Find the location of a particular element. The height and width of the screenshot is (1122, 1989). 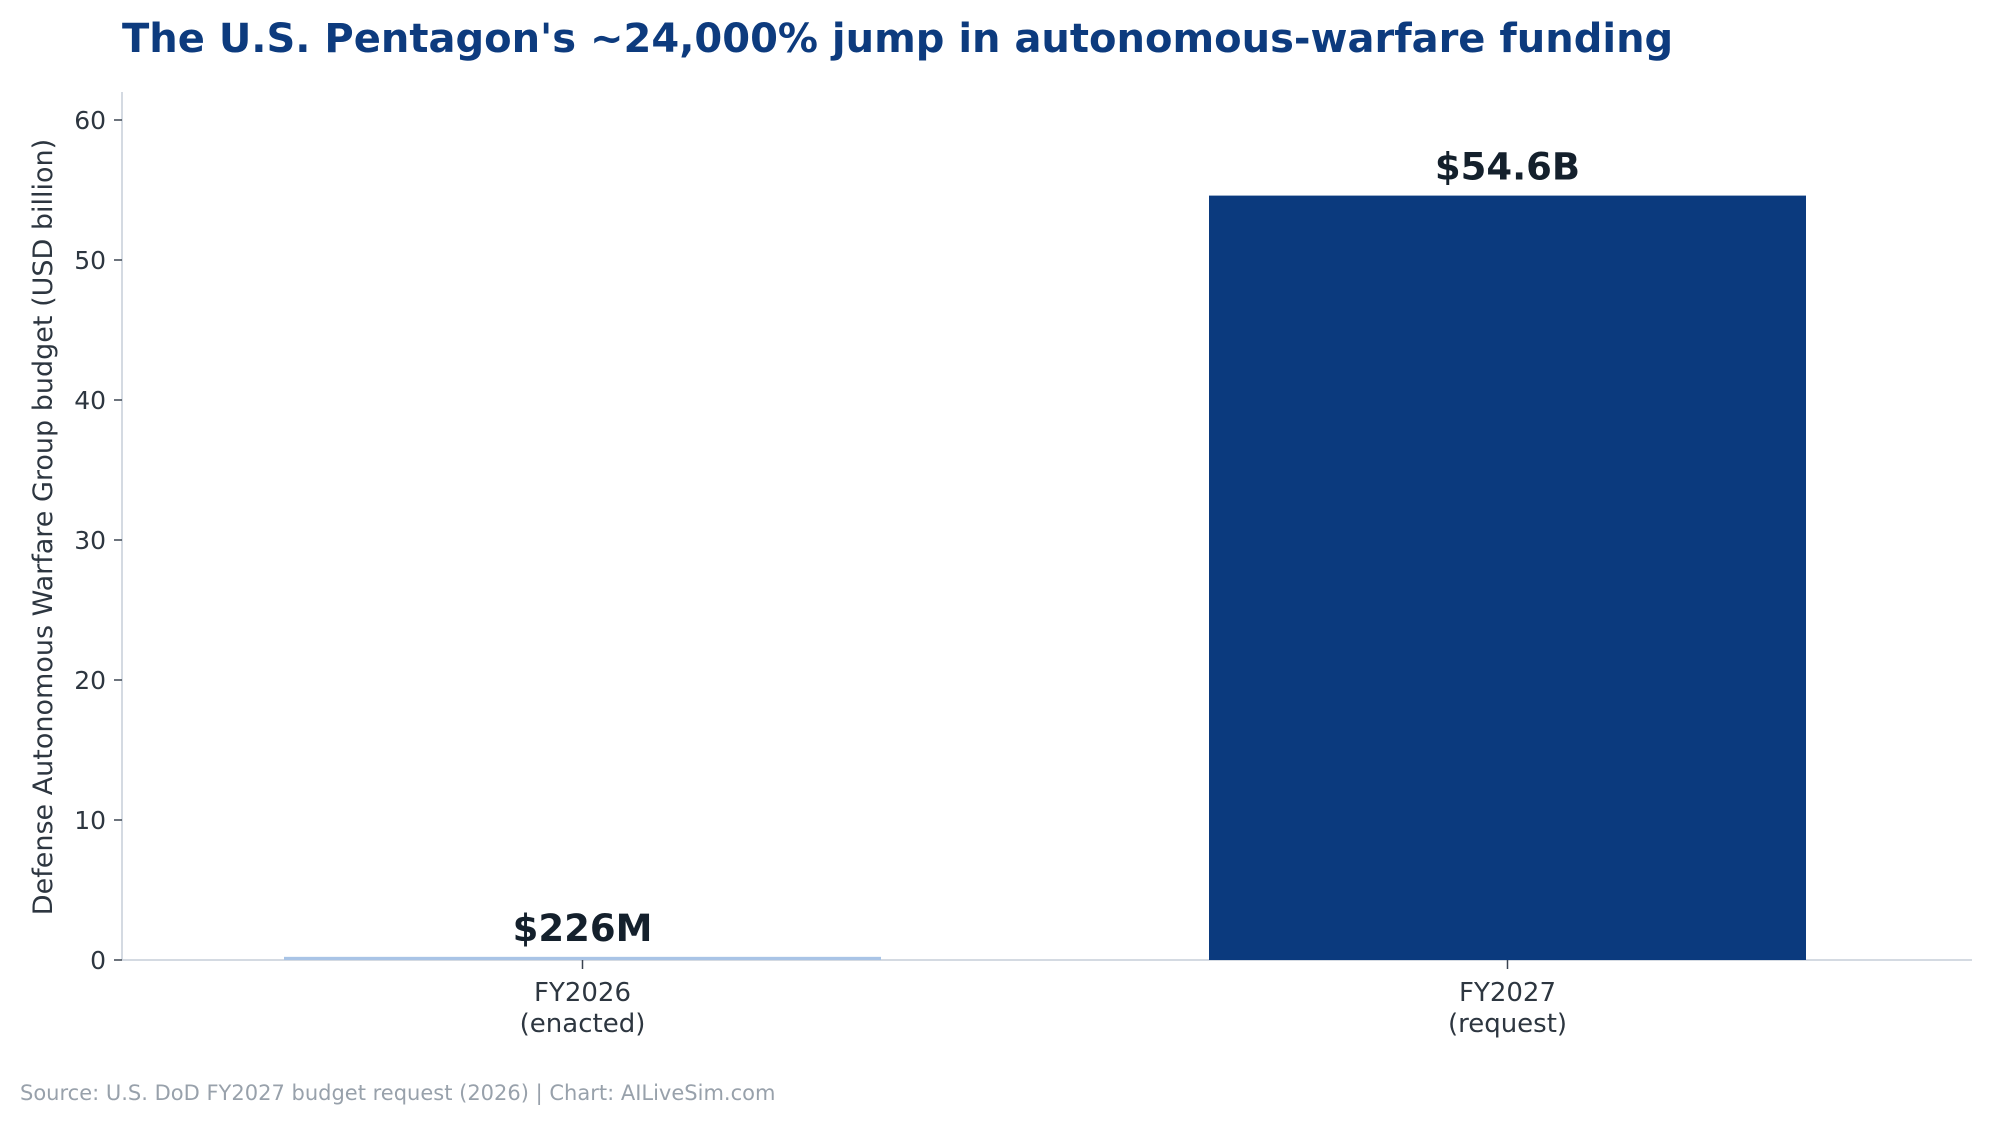

x-tick-label-line: FY2026 is located at coordinates (582, 993).